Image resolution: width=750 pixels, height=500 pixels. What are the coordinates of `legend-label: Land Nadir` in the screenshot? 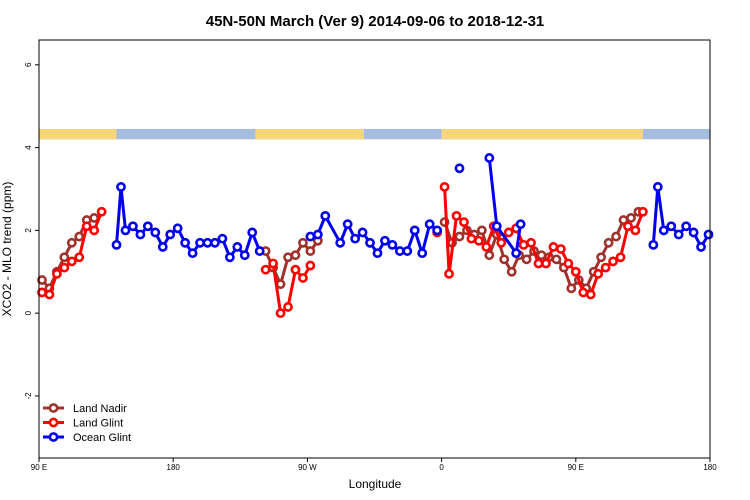 It's located at (100, 409).